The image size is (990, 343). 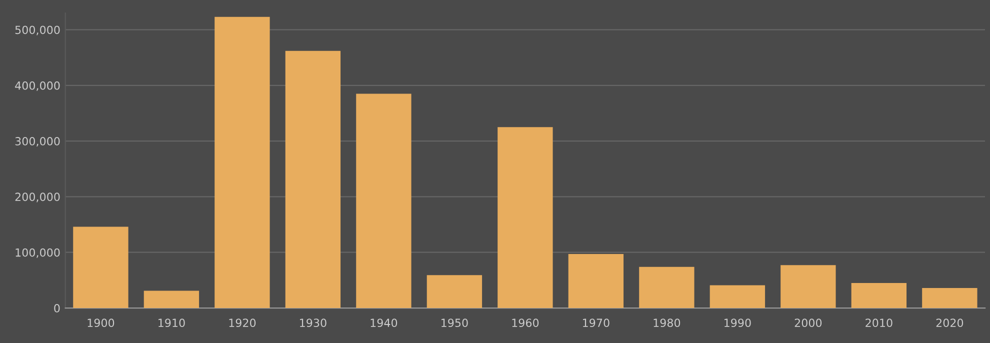 I want to click on x-tick-label: 1930, so click(x=313, y=323).